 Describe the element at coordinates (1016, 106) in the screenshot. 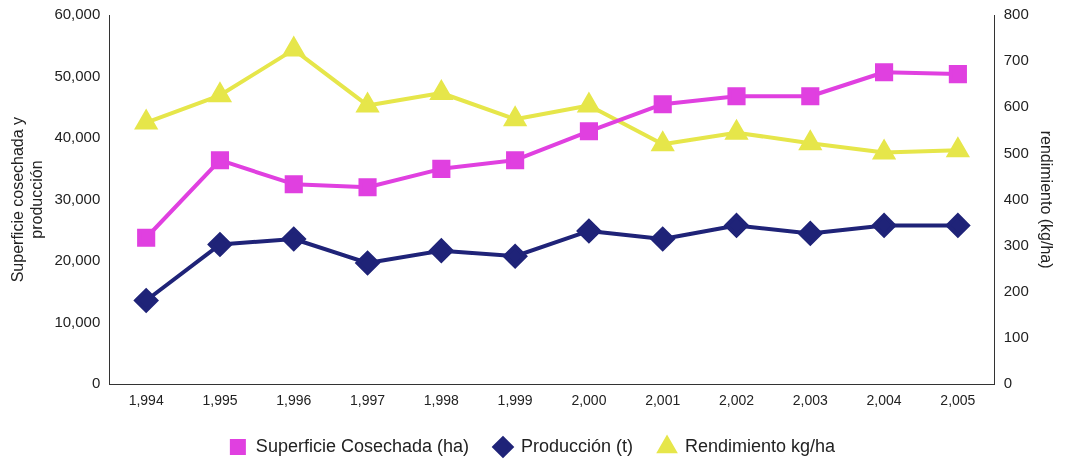

I see `y2-tick-label: 600` at that location.